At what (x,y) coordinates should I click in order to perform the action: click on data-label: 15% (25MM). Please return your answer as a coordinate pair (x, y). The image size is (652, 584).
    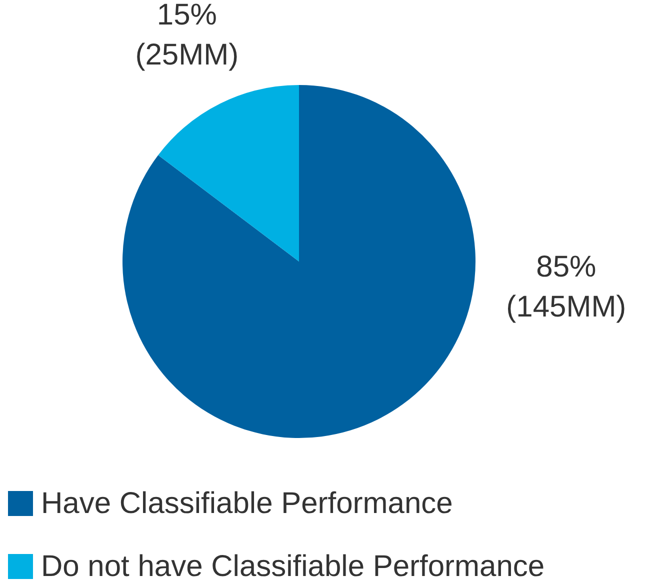
    Looking at the image, I should click on (187, 36).